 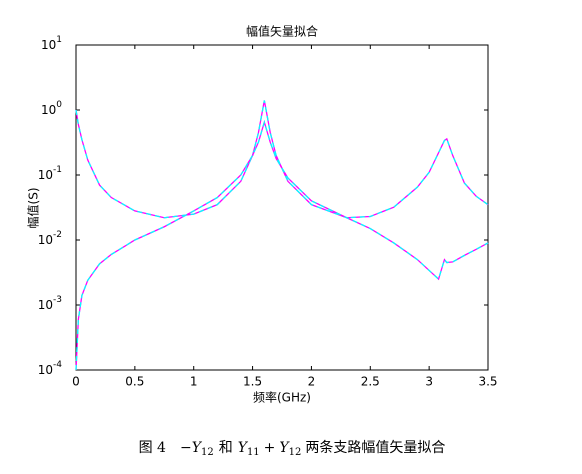 I want to click on y-tick-label: 10⁰, so click(x=51, y=108).